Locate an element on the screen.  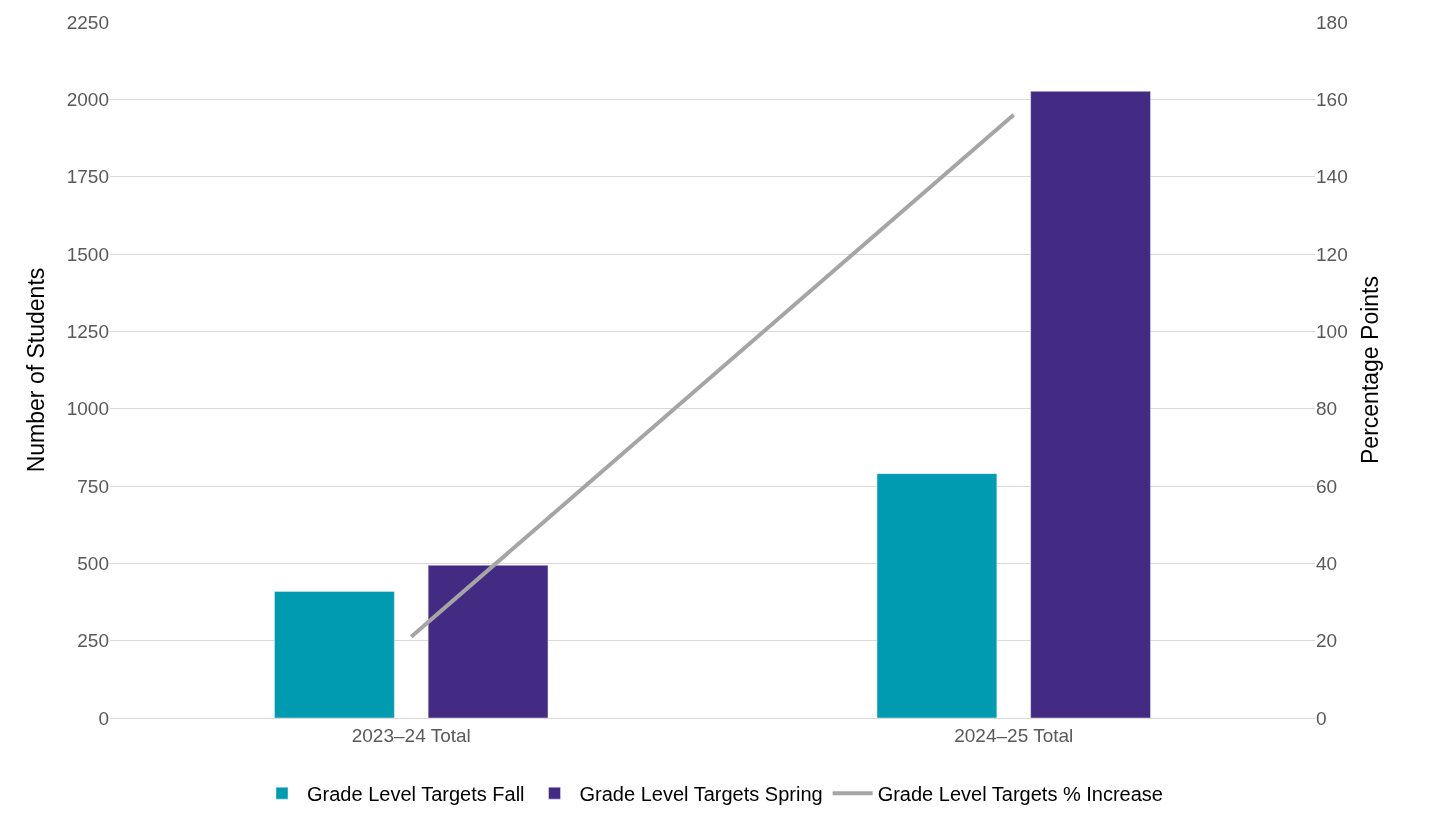
y-tick-label: 500 is located at coordinates (93, 563).